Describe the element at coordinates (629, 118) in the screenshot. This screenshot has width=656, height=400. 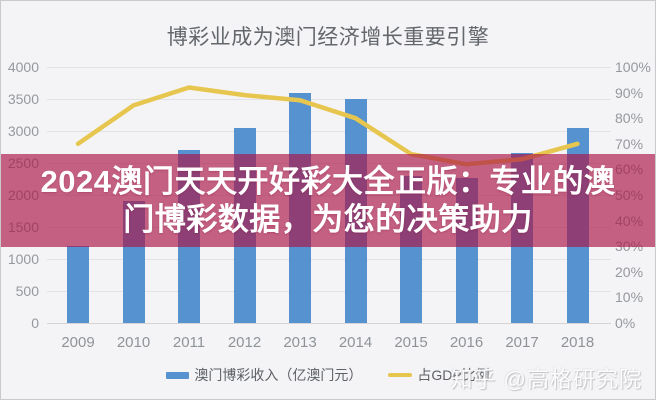
I see `y-axis-right-tick-label: 80%` at that location.